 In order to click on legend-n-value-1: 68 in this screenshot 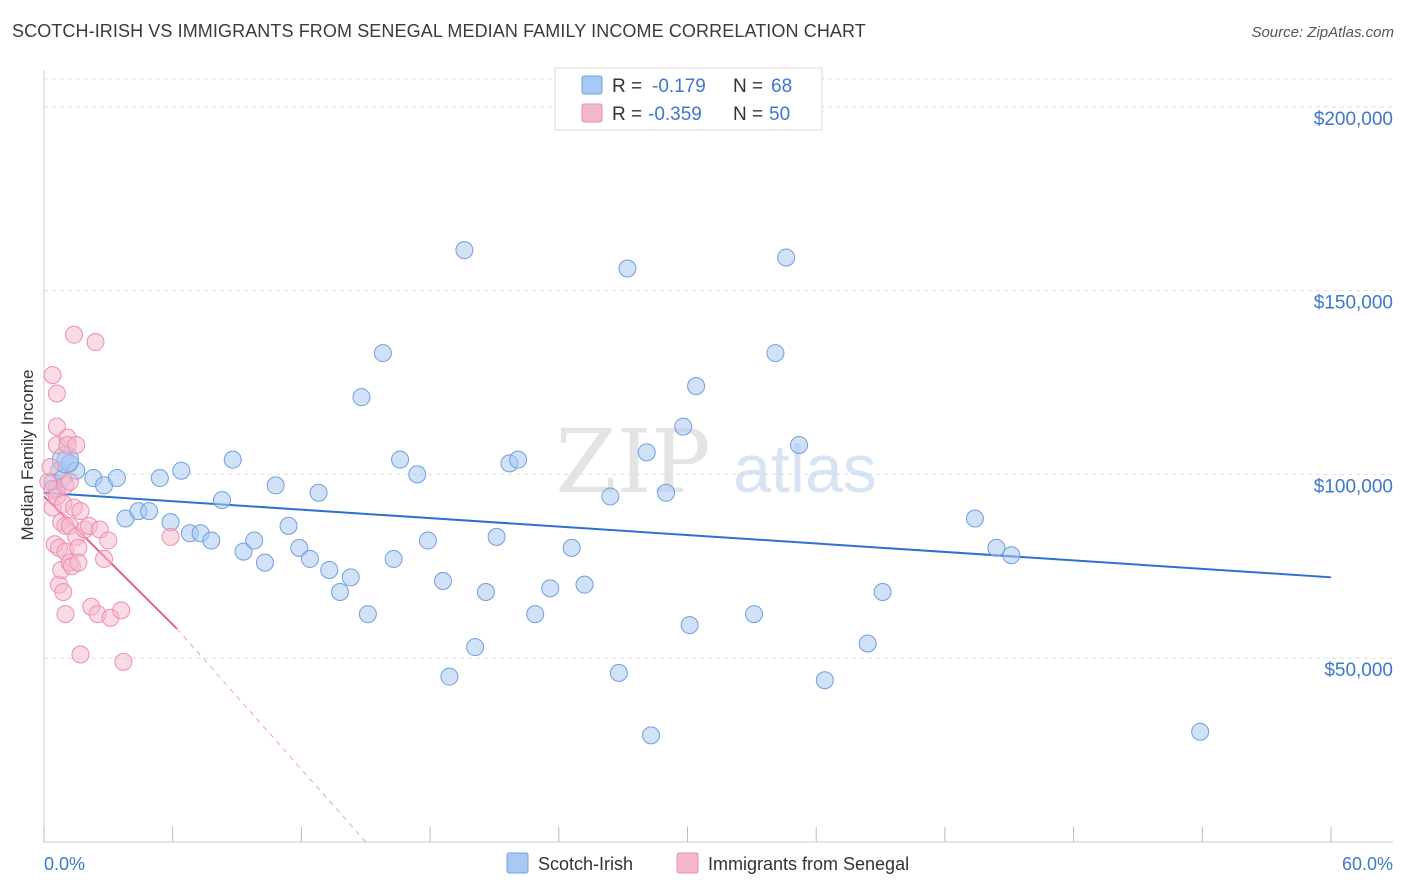, I will do `click(781, 86)`.